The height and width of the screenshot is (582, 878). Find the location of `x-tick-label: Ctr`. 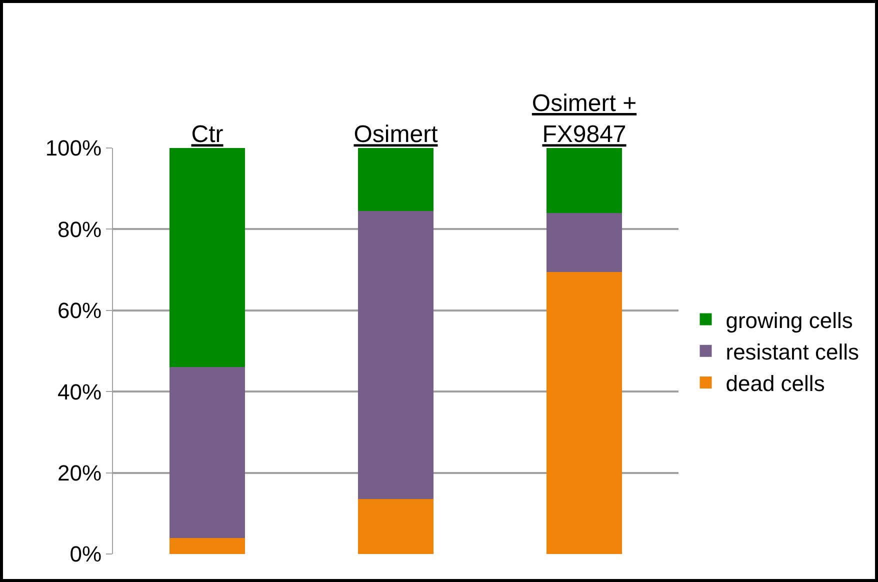

x-tick-label: Ctr is located at coordinates (207, 134).